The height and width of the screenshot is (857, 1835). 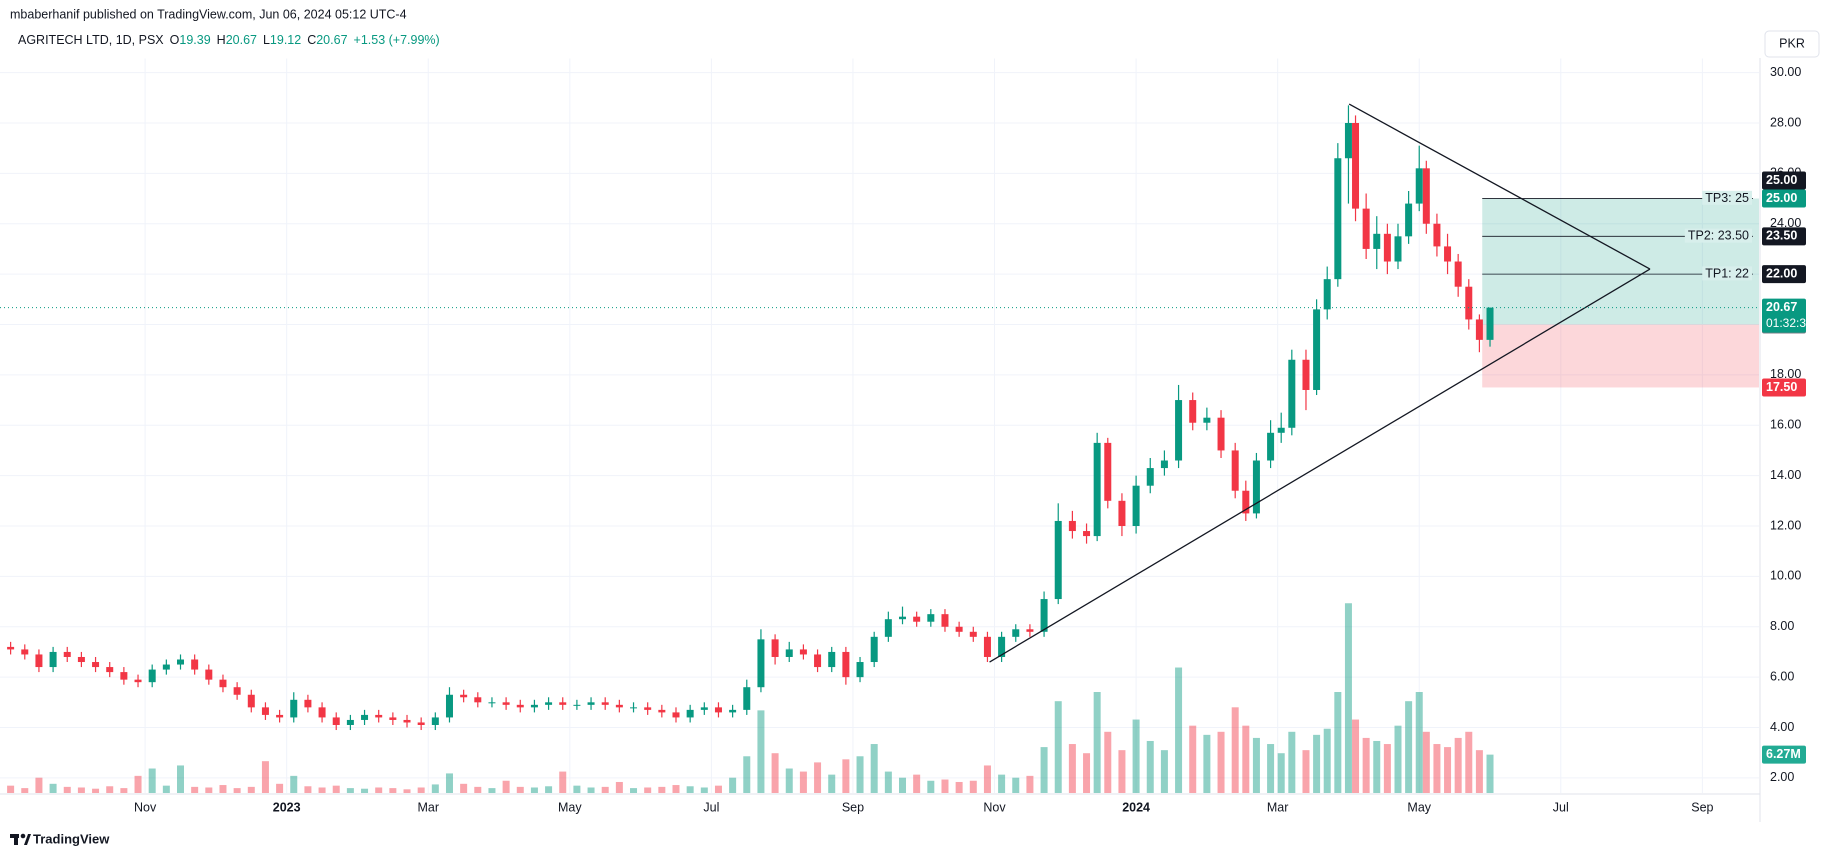 What do you see at coordinates (23, 836) in the screenshot?
I see `logo-part` at bounding box center [23, 836].